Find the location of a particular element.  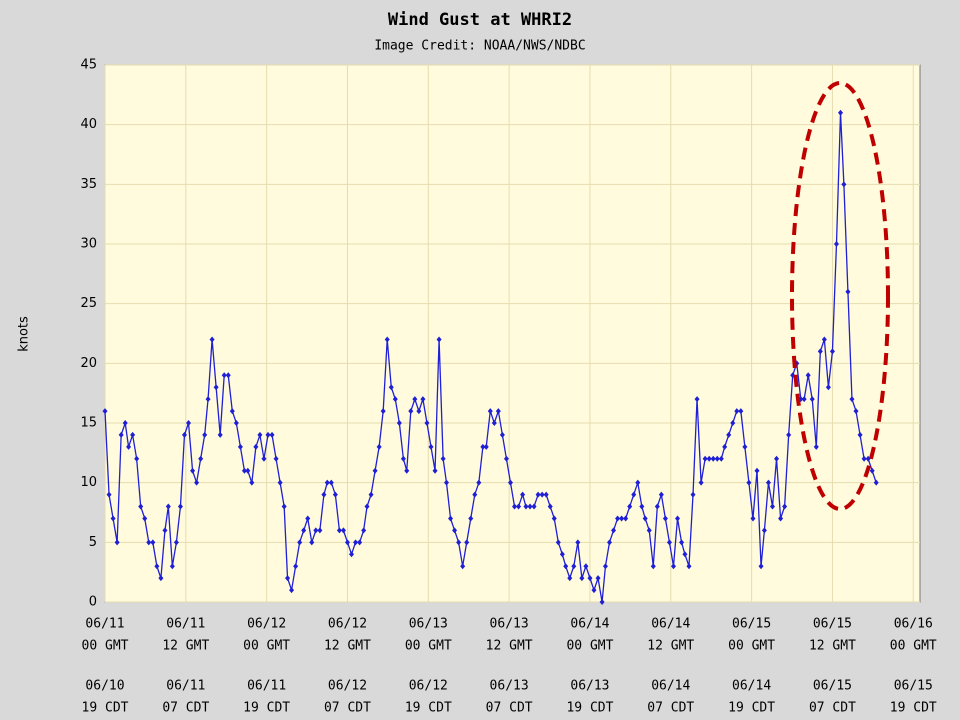

y-axis-label: knots is located at coordinates (24, 334).